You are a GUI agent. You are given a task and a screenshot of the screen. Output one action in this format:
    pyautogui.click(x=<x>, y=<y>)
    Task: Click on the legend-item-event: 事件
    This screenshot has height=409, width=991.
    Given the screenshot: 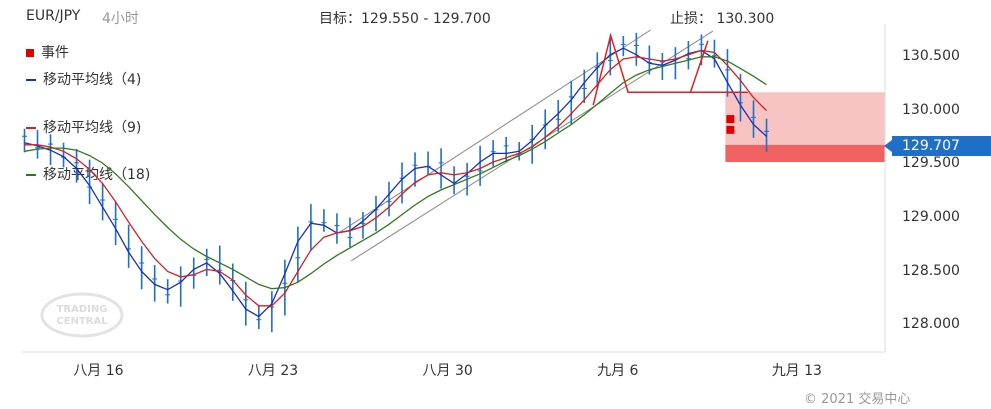 What is the action you would take?
    pyautogui.click(x=47, y=52)
    